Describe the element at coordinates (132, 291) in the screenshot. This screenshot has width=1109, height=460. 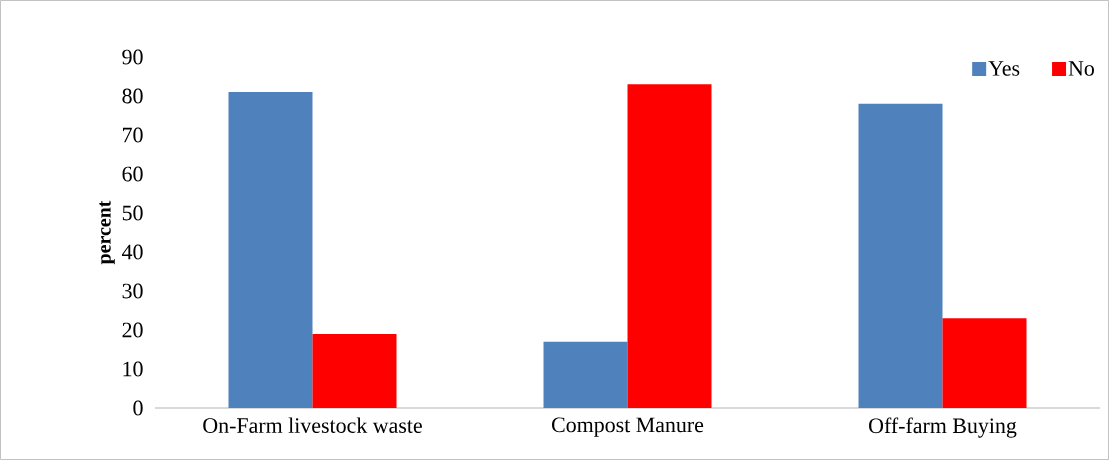
I see `y-tick-label: 30` at that location.